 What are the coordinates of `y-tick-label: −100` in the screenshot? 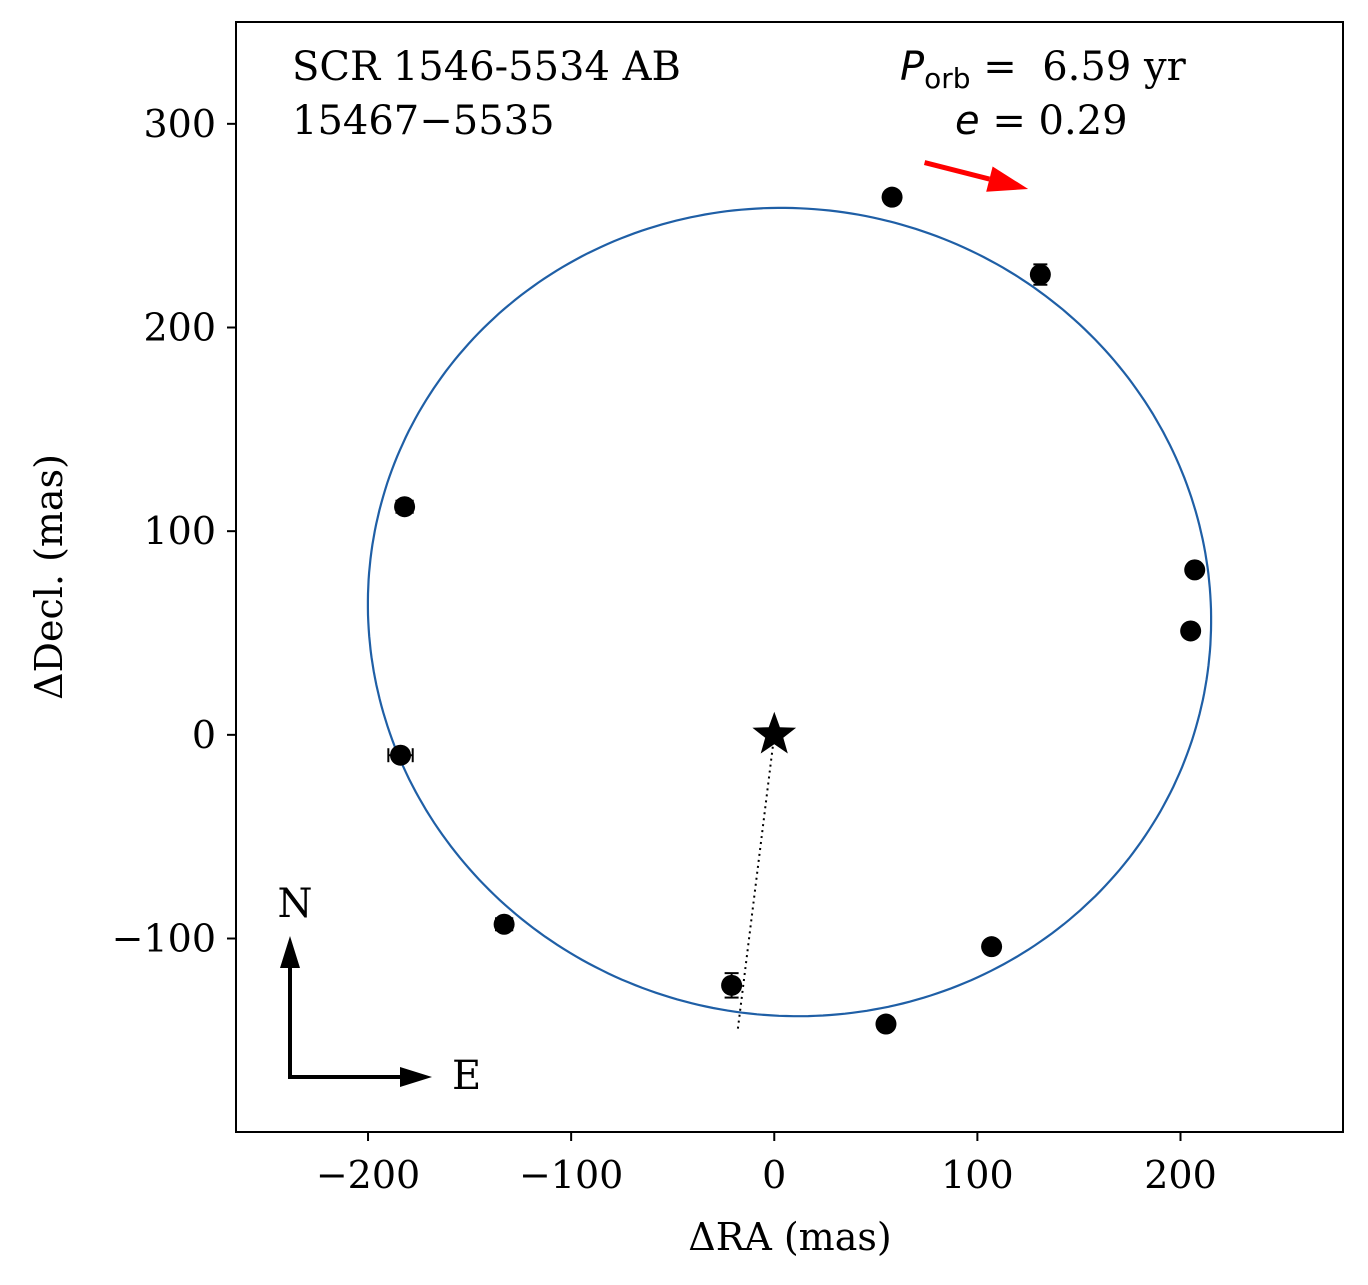 It's located at (164, 939).